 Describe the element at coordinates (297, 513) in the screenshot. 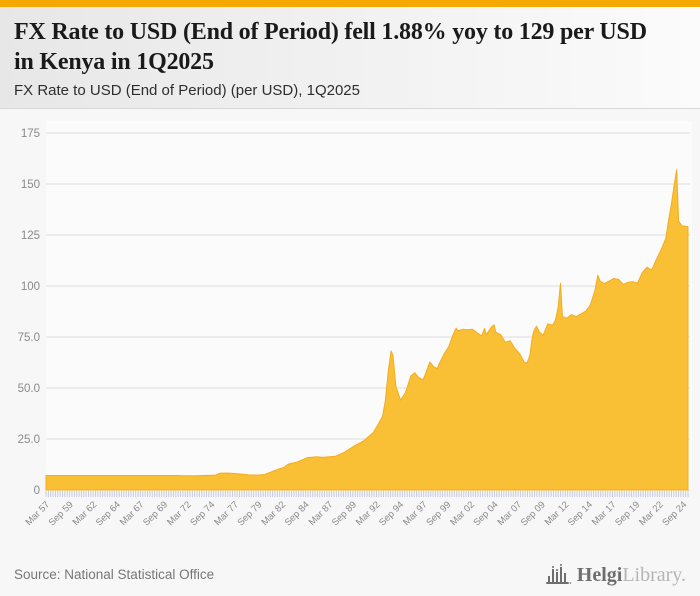

I see `x-tick-label: Sep 84` at that location.